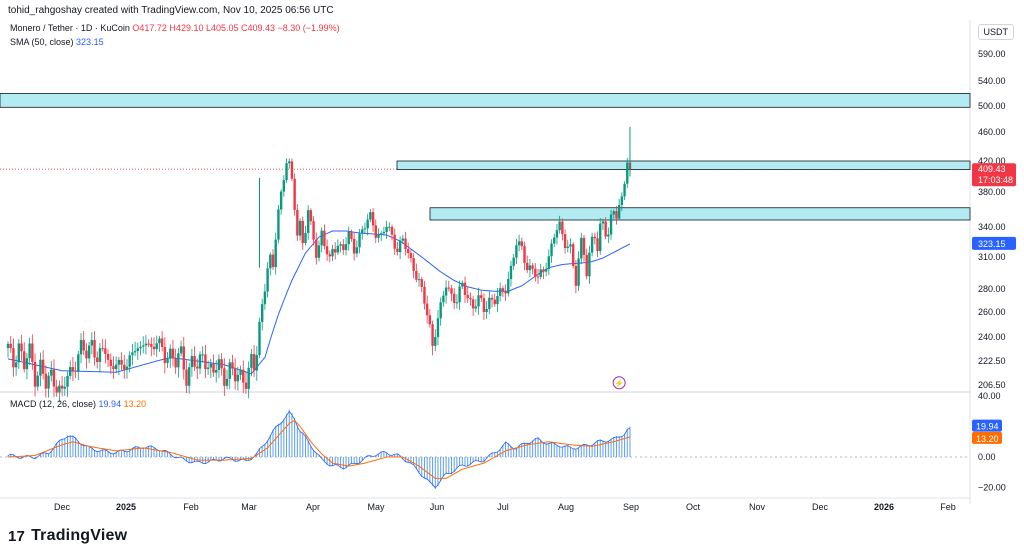 This screenshot has height=558, width=1024. What do you see at coordinates (78, 404) in the screenshot?
I see `macd-legend: MACD (12, 26, close) 19.94 13.20` at bounding box center [78, 404].